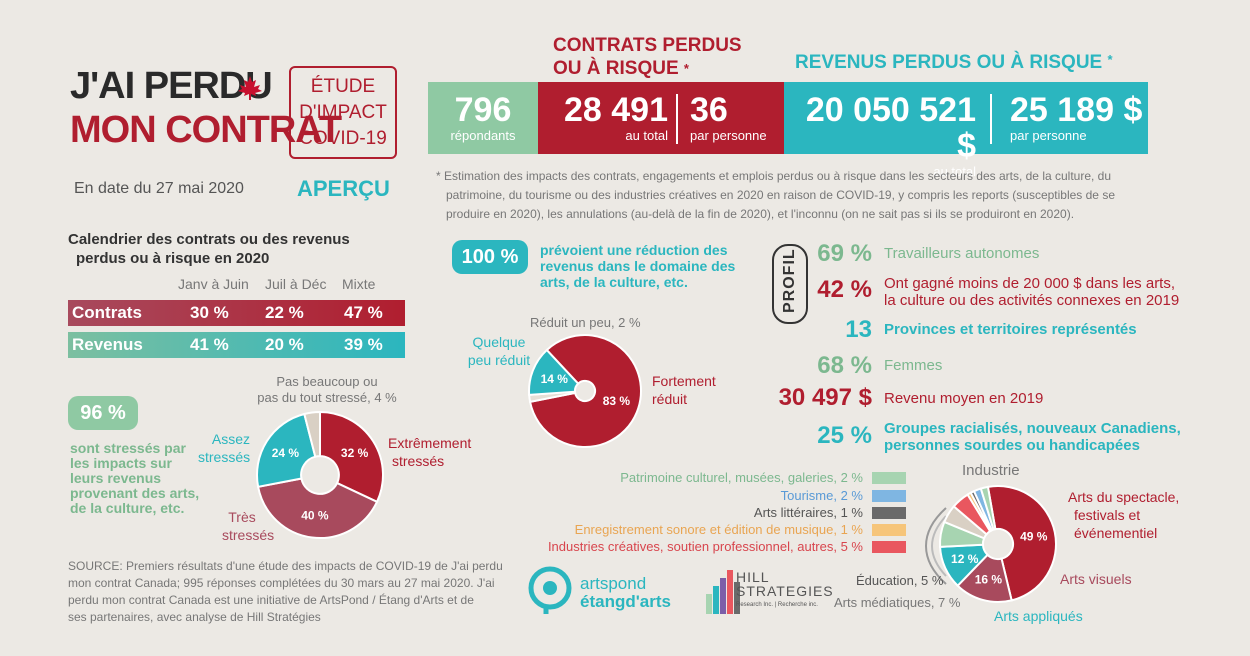 Image resolution: width=1250 pixels, height=656 pixels. Describe the element at coordinates (998, 544) in the screenshot. I see `industry-pie-chart: 49 % 16 % 12 %` at that location.